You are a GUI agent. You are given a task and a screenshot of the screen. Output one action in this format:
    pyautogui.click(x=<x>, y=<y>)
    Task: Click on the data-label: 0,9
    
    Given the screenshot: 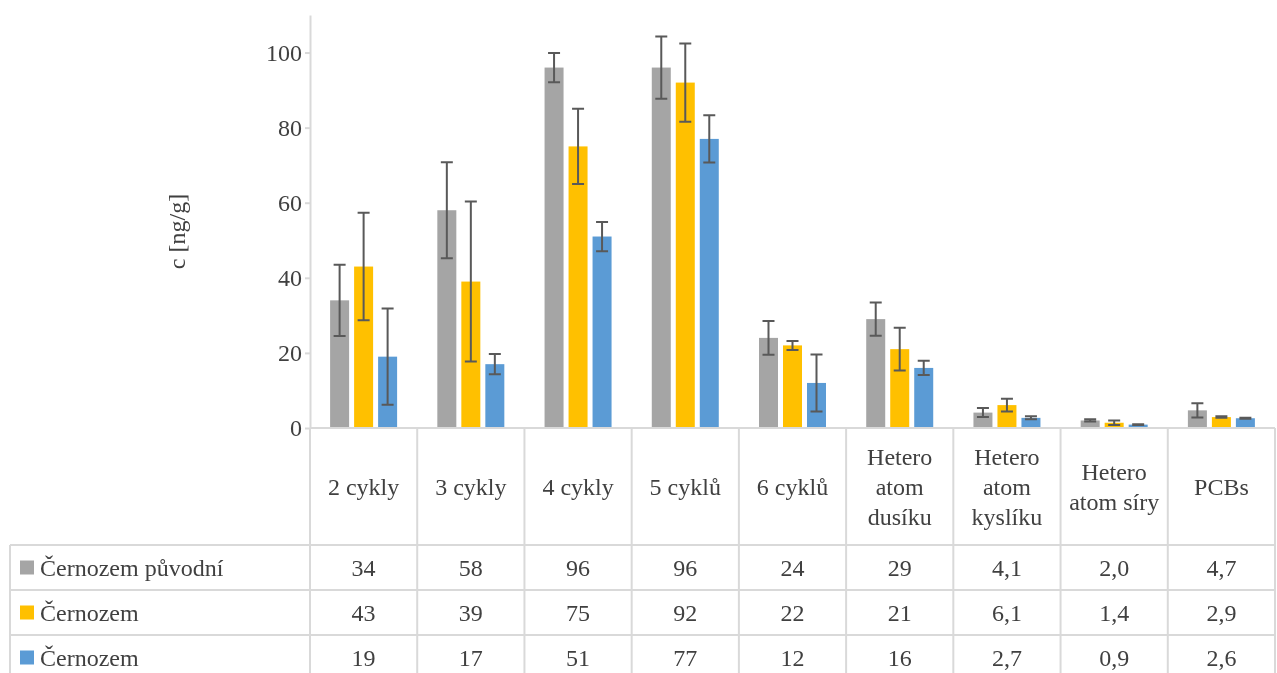 What is the action you would take?
    pyautogui.click(x=1114, y=657)
    